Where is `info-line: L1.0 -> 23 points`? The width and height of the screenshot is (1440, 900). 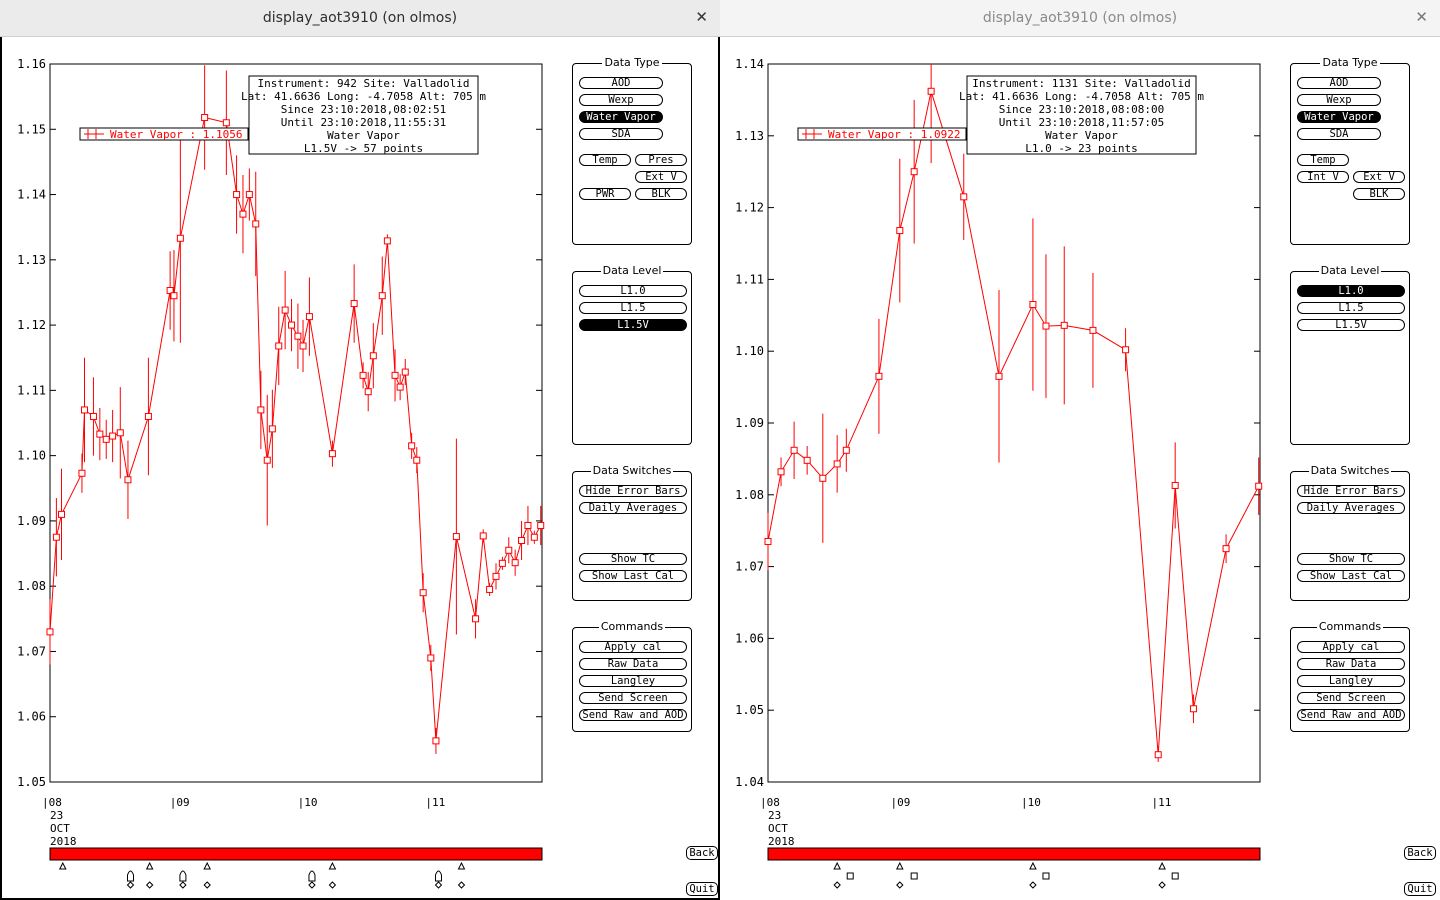
info-line: L1.0 -> 23 points is located at coordinates (1081, 148).